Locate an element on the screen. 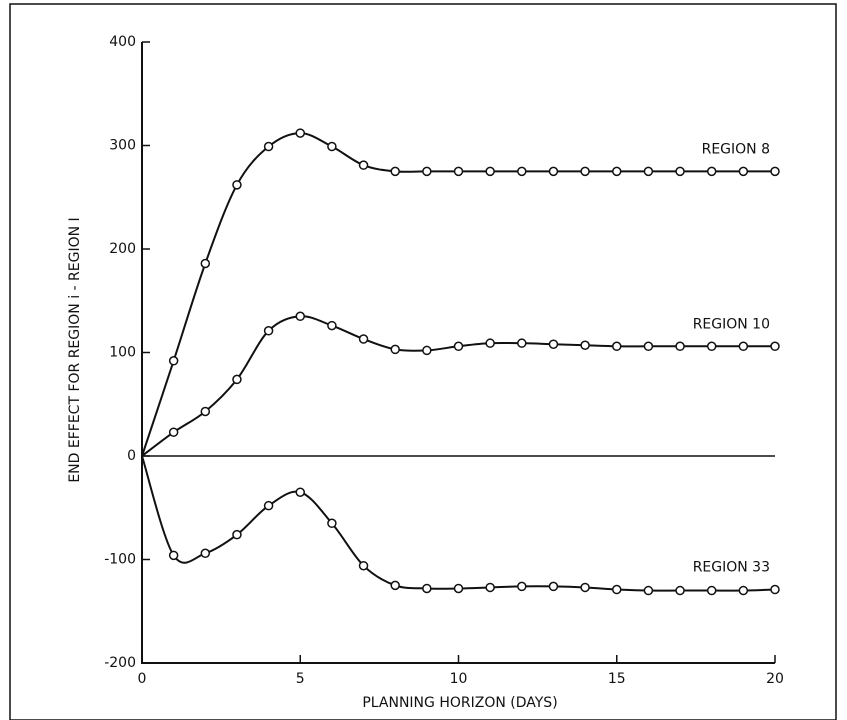  x-tick-label: 15 is located at coordinates (617, 679).